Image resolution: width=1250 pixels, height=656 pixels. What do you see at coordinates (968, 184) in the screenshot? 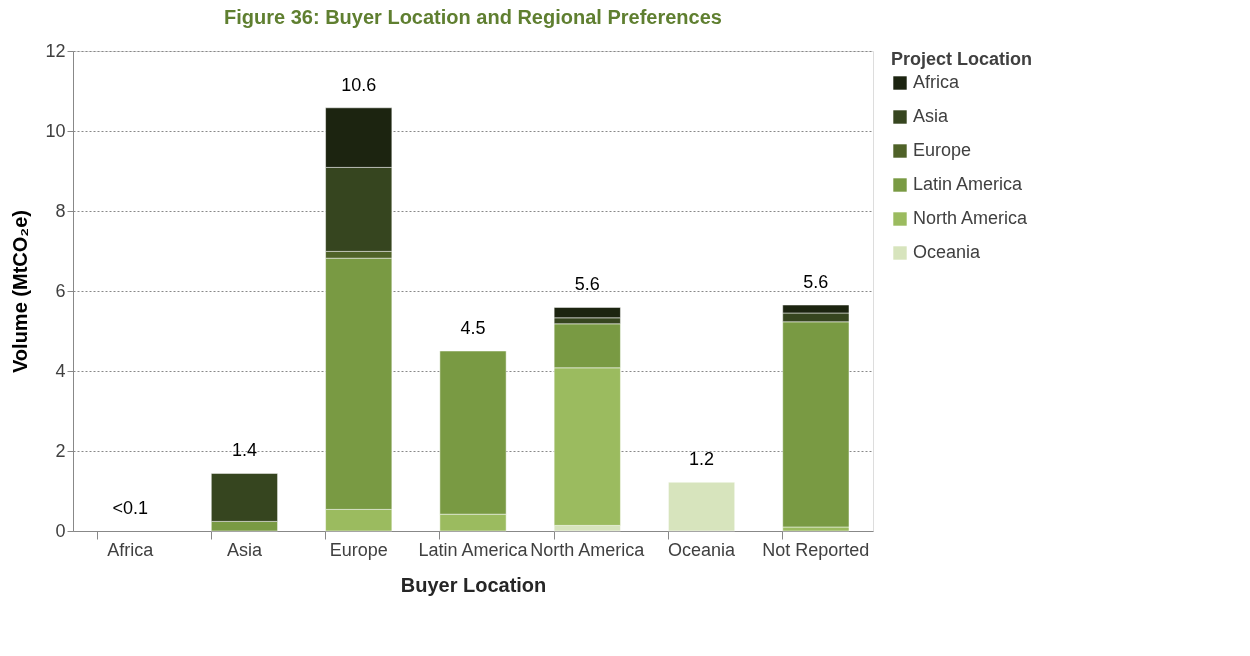
I see `legend-label: Latin America` at bounding box center [968, 184].